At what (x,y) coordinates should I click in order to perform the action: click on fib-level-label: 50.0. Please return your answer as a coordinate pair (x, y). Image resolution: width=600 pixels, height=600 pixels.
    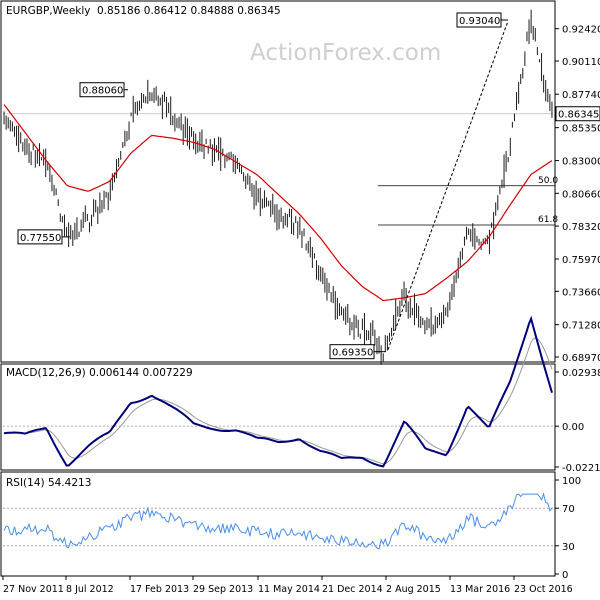
    Looking at the image, I should click on (548, 181).